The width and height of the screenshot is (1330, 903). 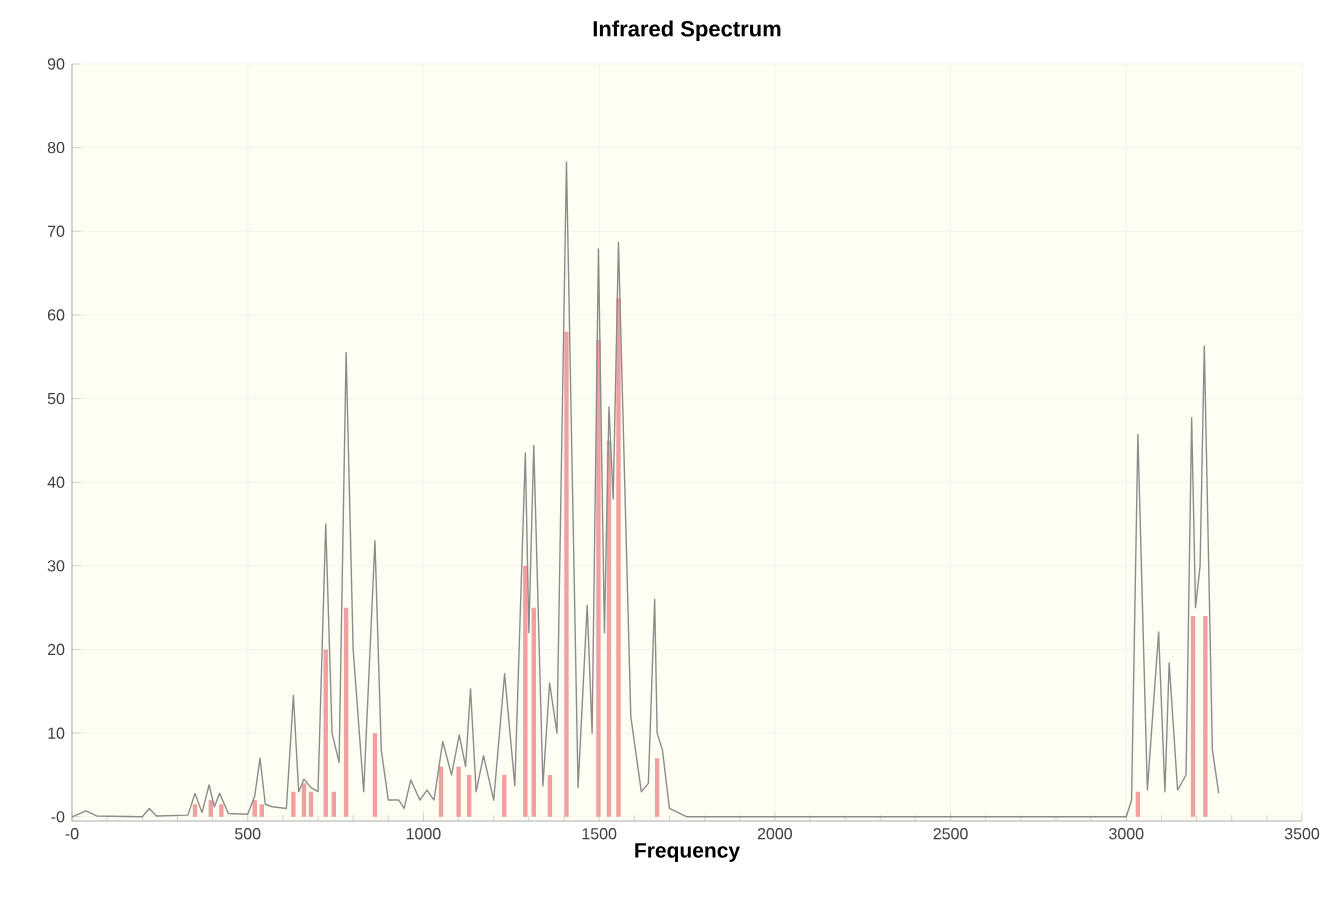 What do you see at coordinates (56, 649) in the screenshot?
I see `y-tick-label: 20` at bounding box center [56, 649].